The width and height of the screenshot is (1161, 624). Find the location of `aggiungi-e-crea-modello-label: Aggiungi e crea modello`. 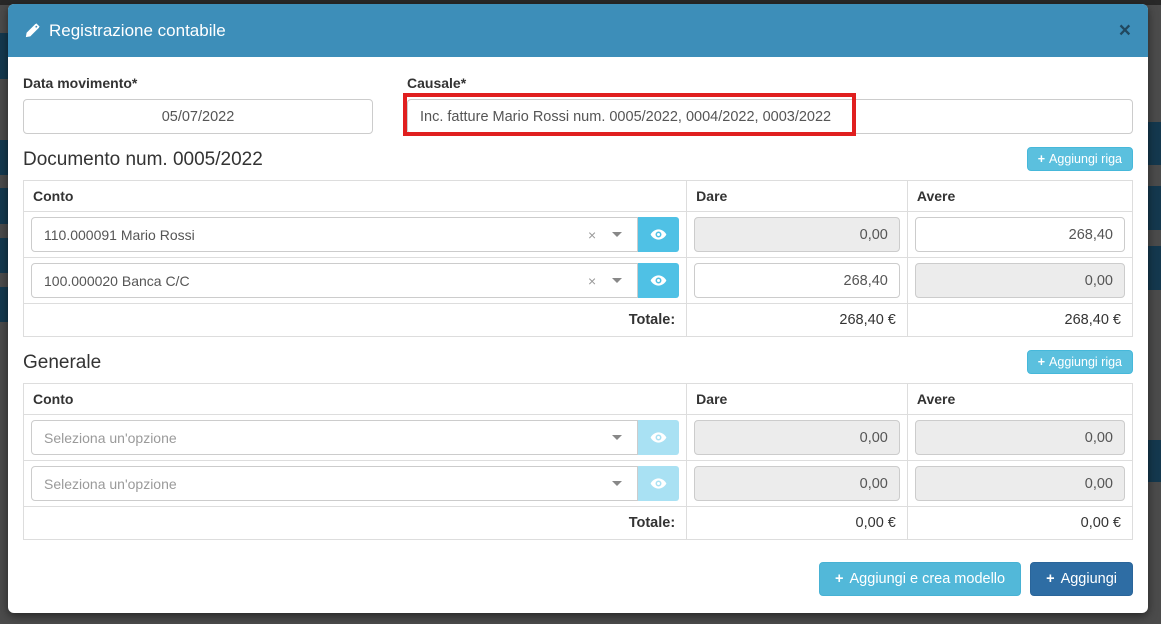

aggiungi-e-crea-modello-label: Aggiungi e crea modello is located at coordinates (927, 578).